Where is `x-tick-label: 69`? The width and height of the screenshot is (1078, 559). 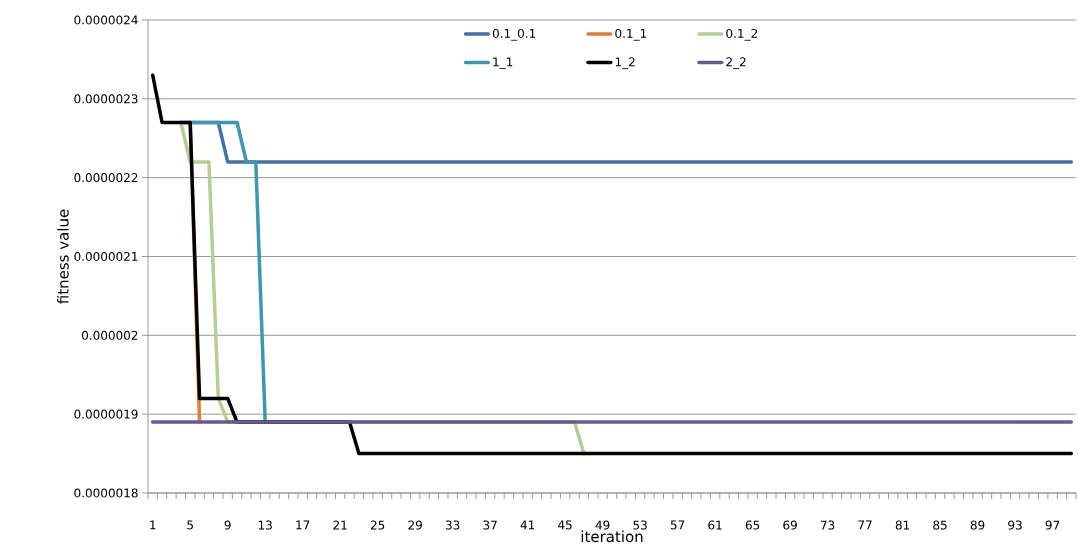 x-tick-label: 69 is located at coordinates (790, 525).